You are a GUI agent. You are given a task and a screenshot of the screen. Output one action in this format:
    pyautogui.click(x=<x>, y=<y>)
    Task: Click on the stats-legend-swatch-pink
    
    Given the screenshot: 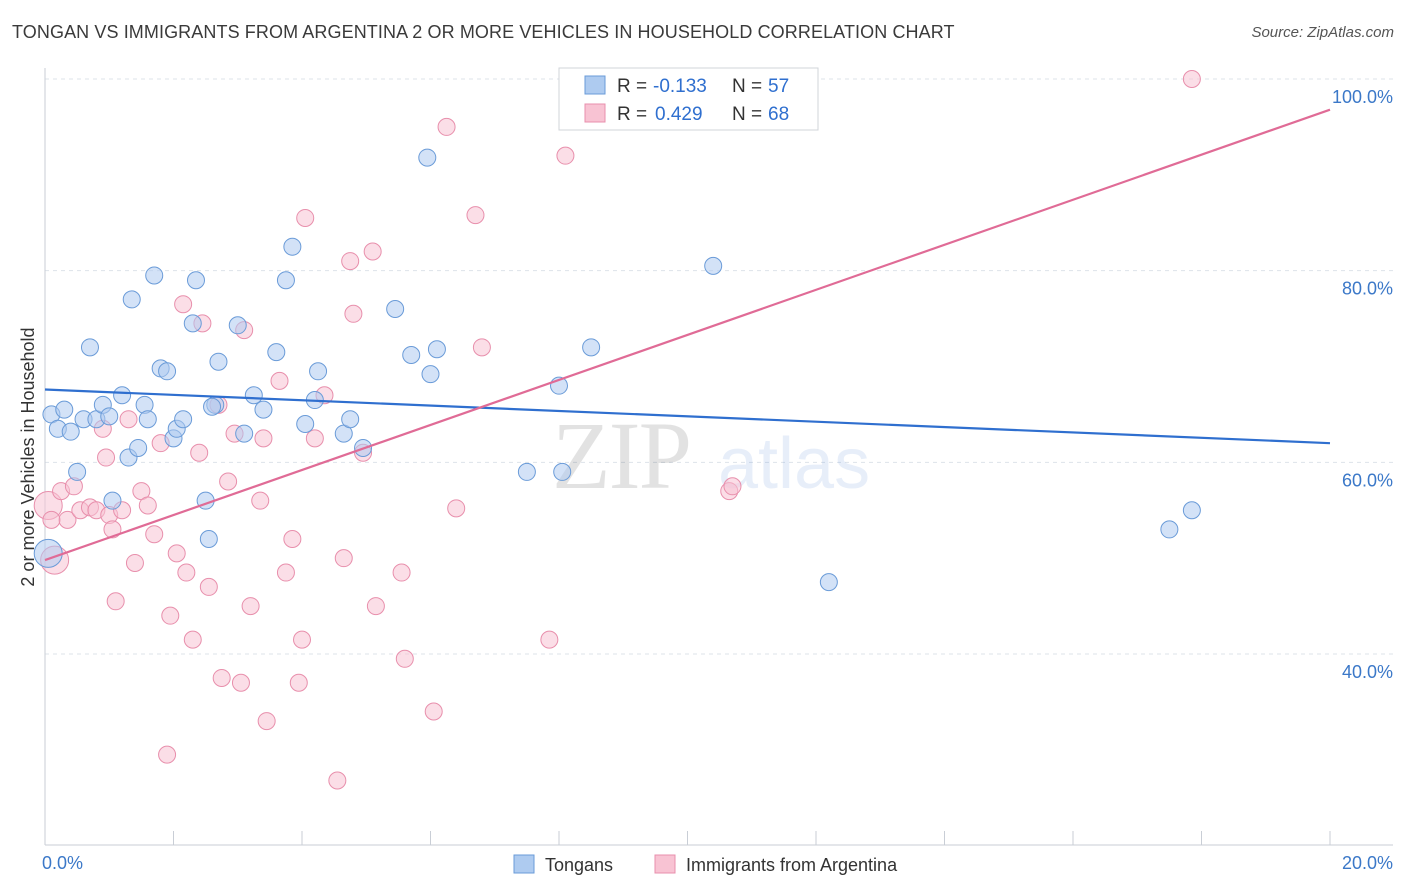 What is the action you would take?
    pyautogui.click(x=595, y=113)
    